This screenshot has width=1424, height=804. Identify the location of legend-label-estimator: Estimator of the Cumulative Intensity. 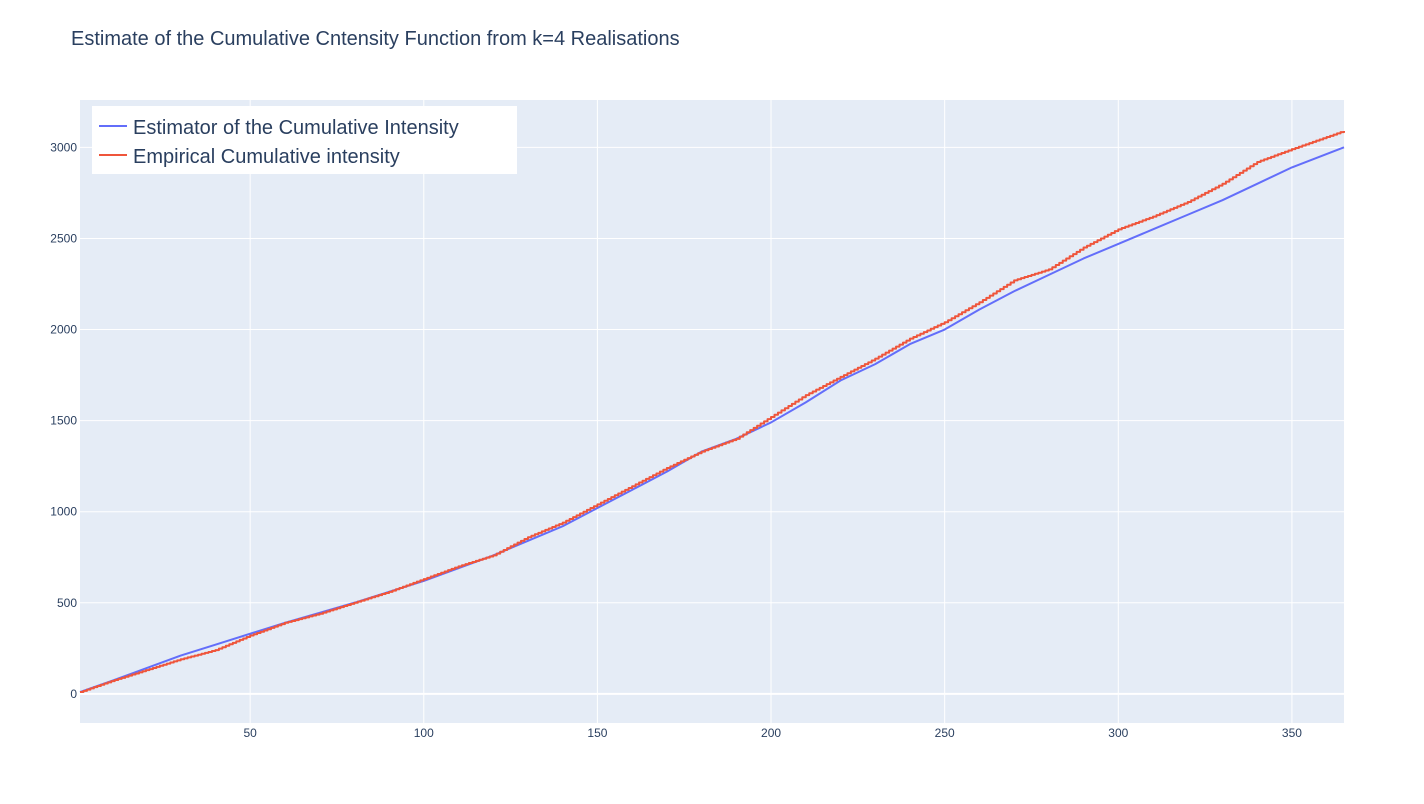
(296, 128).